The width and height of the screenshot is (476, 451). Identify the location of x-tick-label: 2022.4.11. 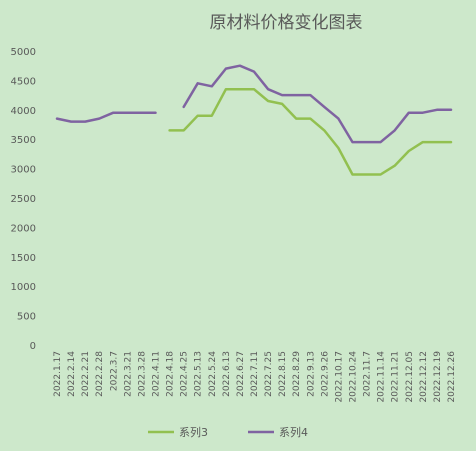
(157, 374).